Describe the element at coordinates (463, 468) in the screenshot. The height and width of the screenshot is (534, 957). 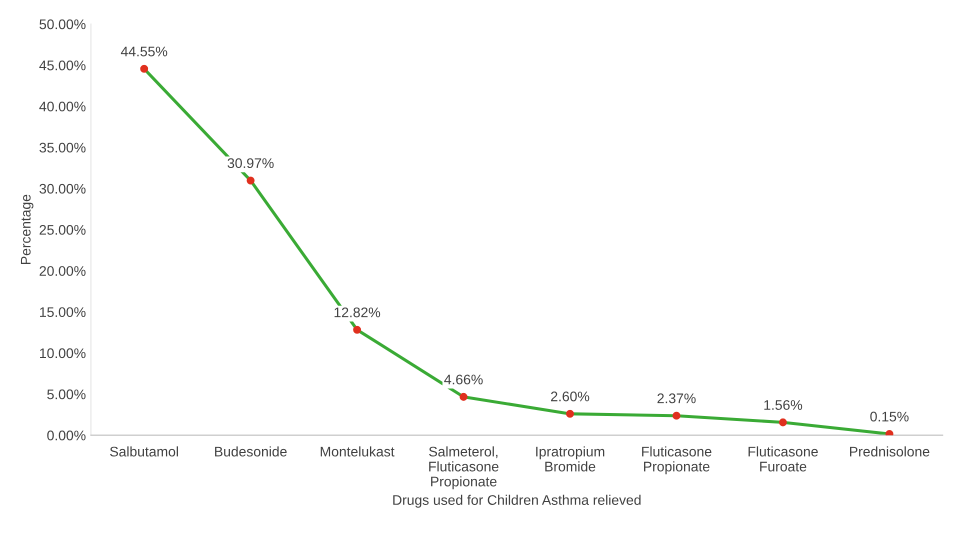
I see `x-tick-label: Salmeterol, Fluticasone Propionate` at that location.